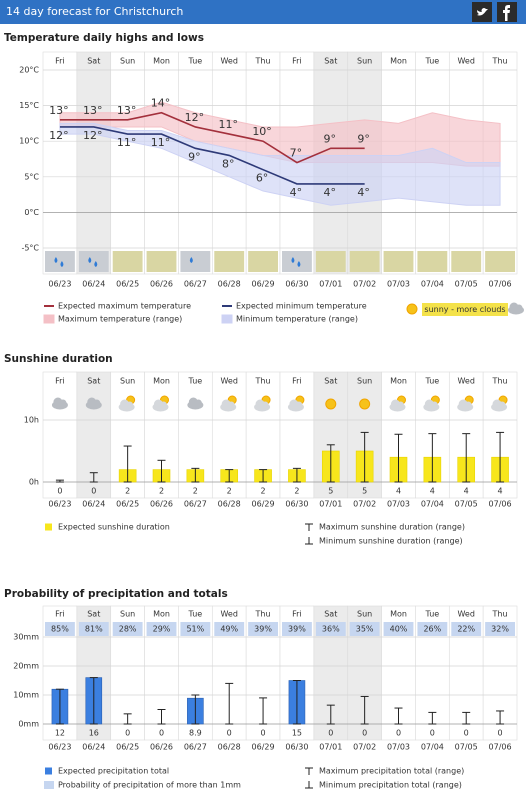  Describe the element at coordinates (31, 176) in the screenshot. I see `y-tick-label: 5°C` at that location.